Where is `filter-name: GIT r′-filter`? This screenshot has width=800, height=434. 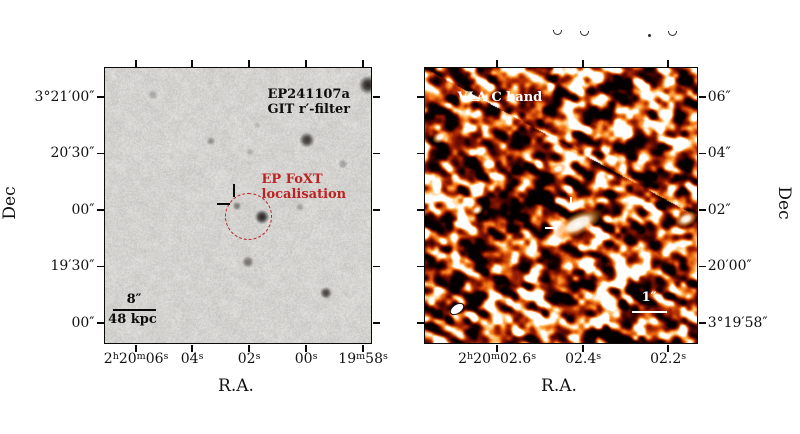
filter-name: GIT r′-filter is located at coordinates (309, 109).